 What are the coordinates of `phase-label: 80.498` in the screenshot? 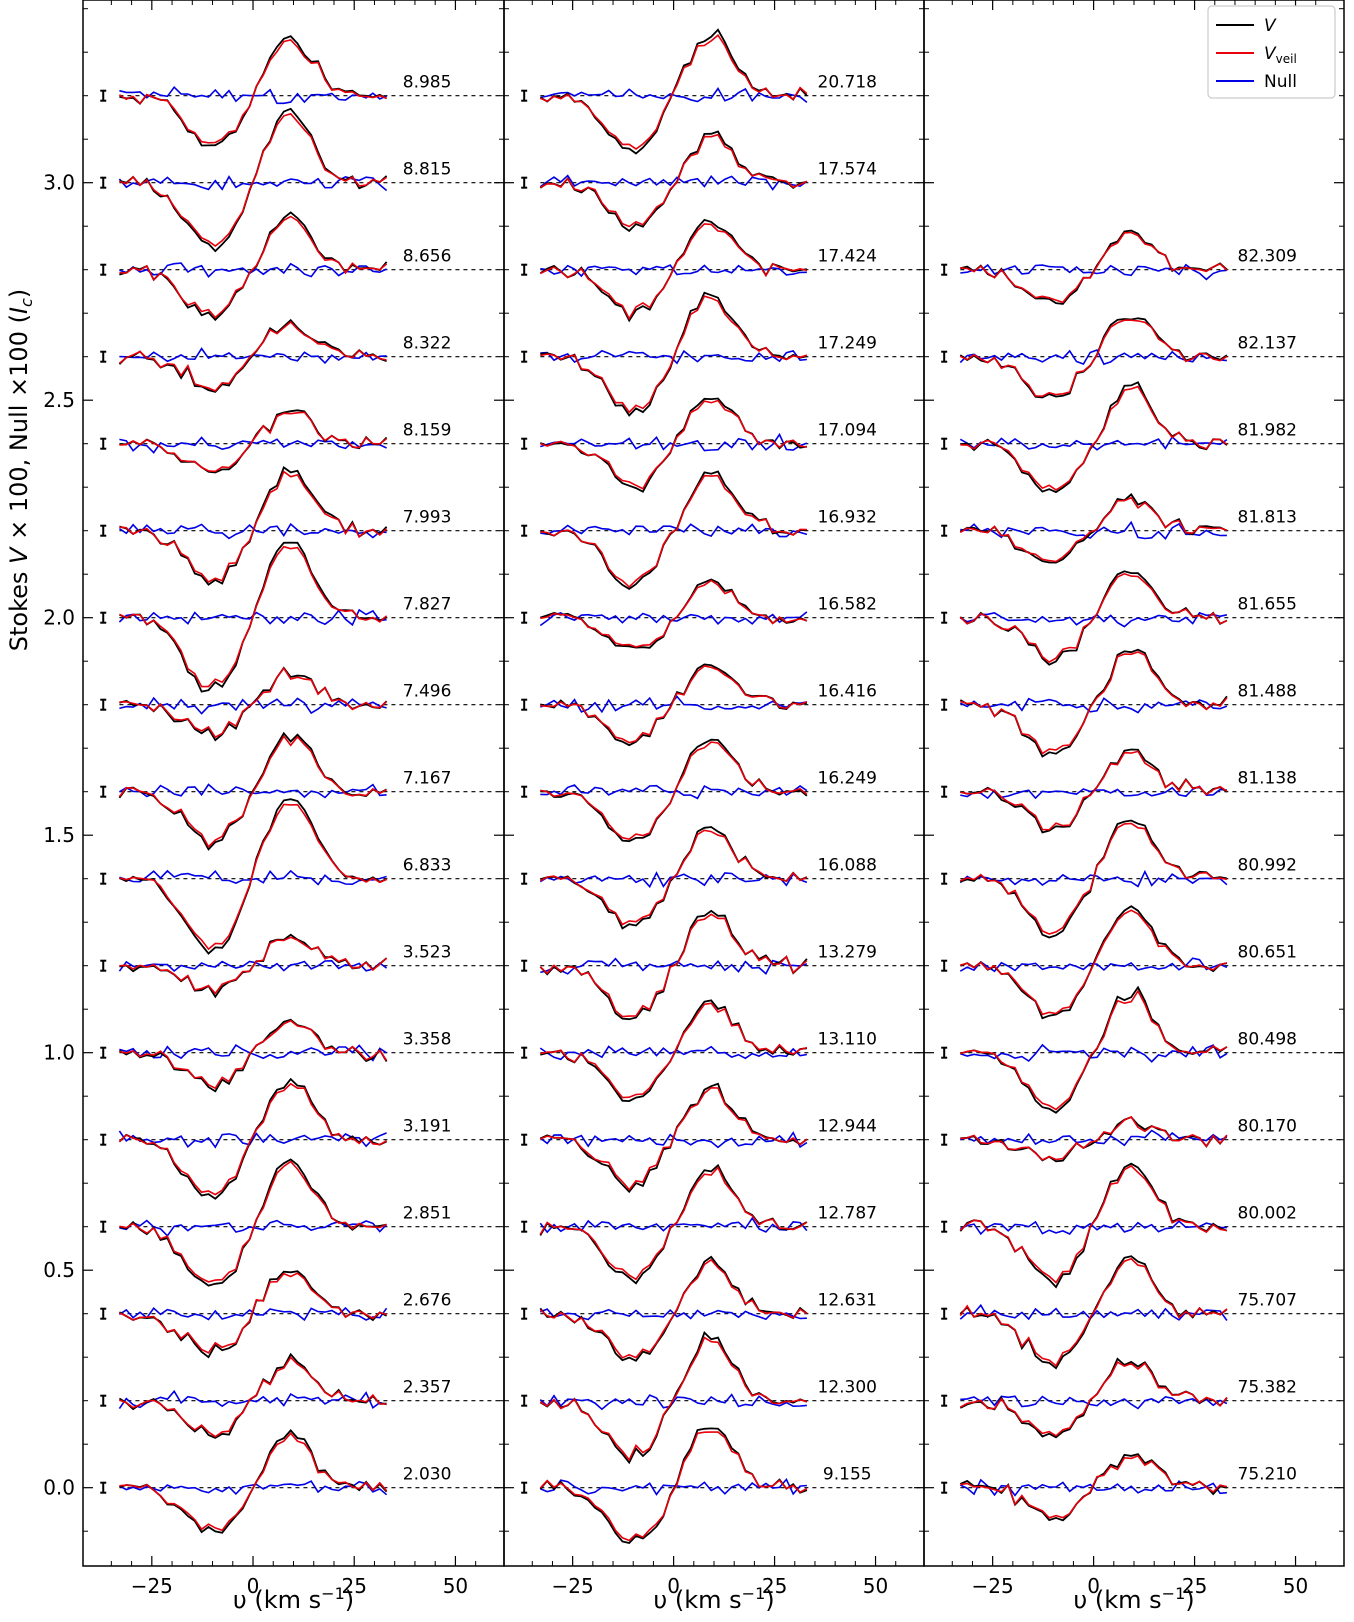 It's located at (1267, 1040).